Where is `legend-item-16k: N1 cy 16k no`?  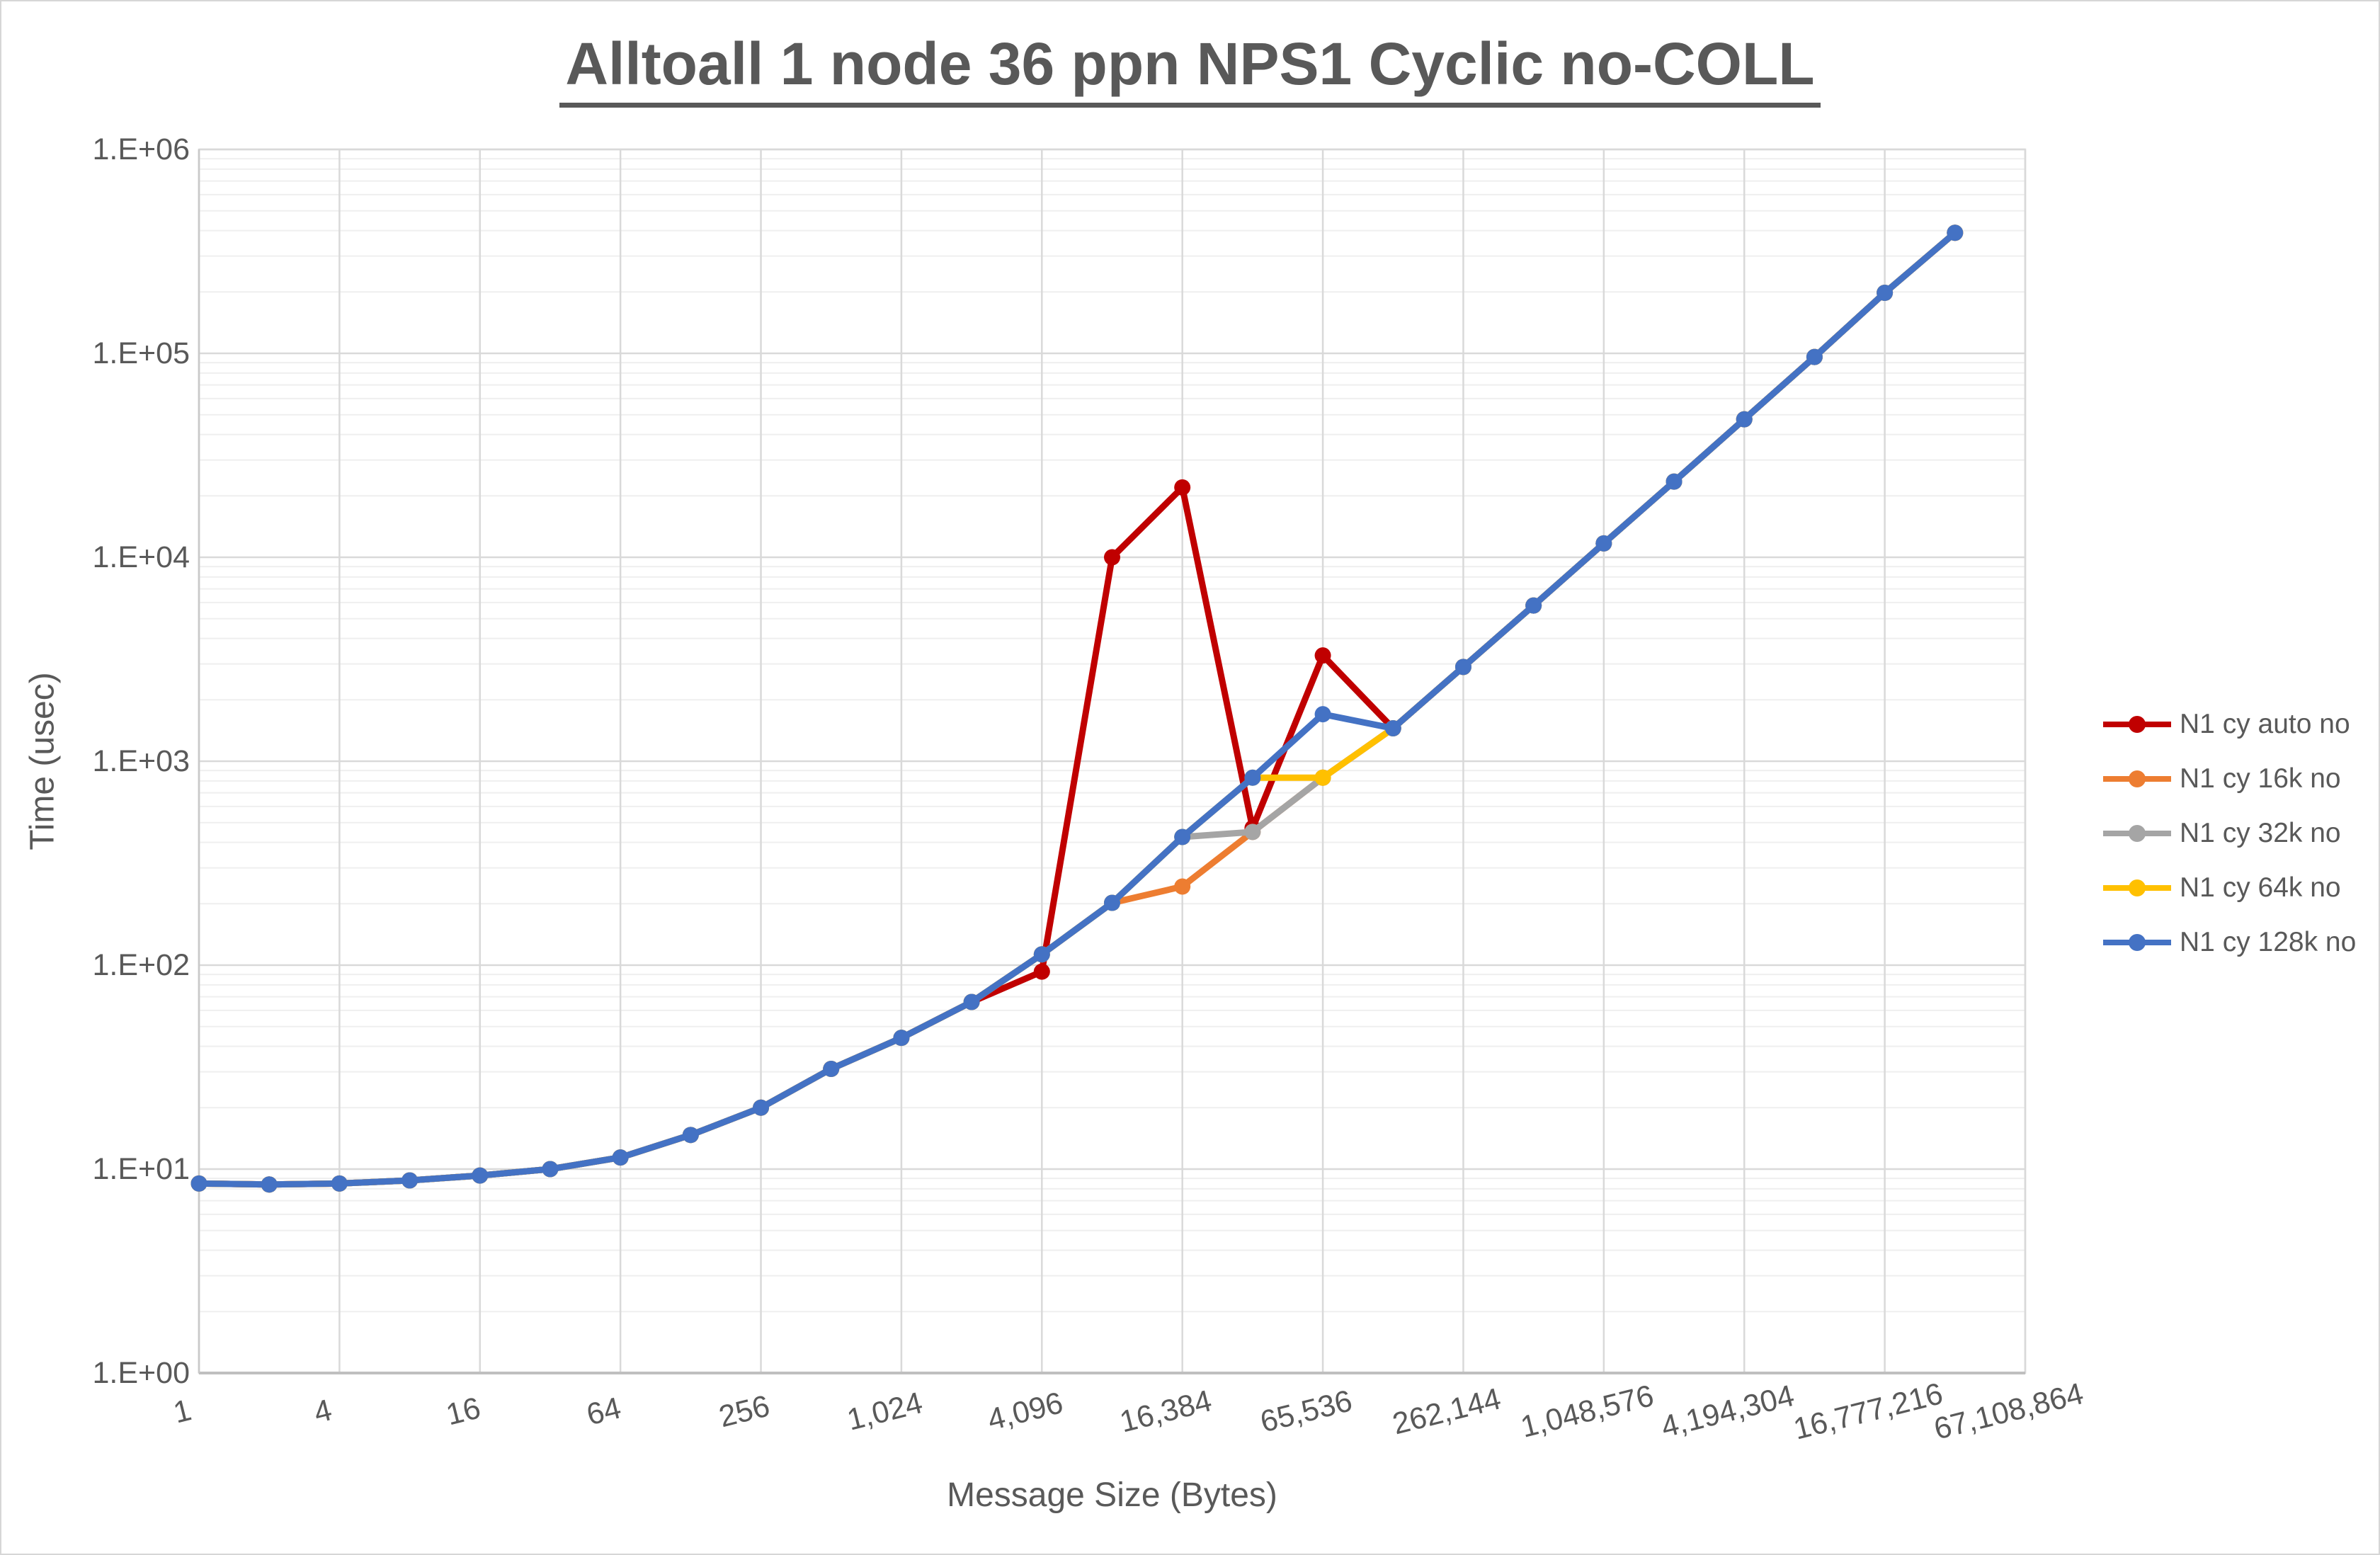 legend-item-16k: N1 cy 16k no is located at coordinates (2229, 778).